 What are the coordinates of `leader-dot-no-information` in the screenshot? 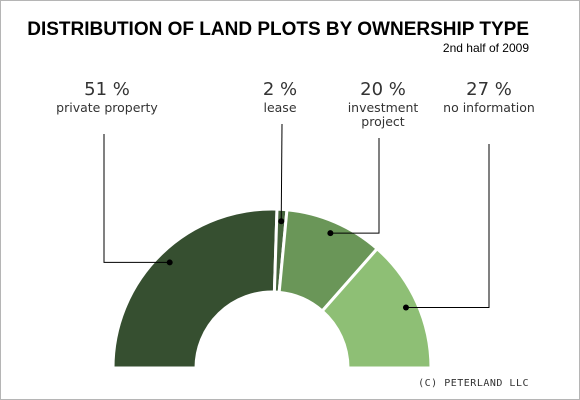 It's located at (405, 307).